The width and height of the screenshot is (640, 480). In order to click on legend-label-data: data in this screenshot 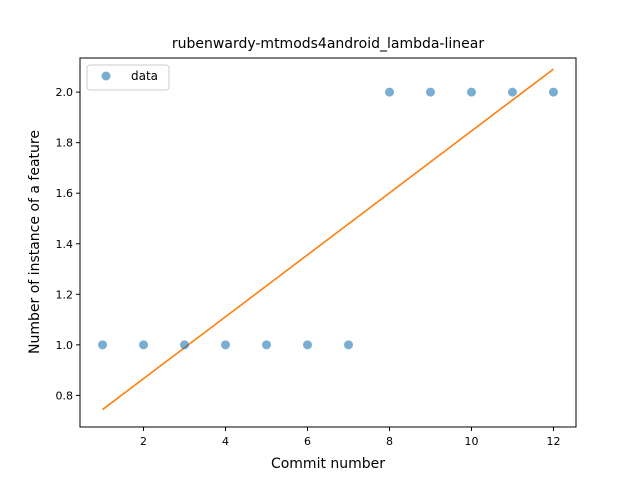, I will do `click(144, 76)`.